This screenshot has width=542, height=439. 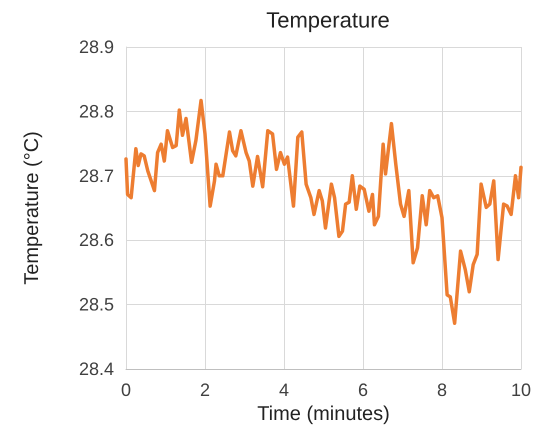 I want to click on x-tick-label: 2, so click(x=205, y=390).